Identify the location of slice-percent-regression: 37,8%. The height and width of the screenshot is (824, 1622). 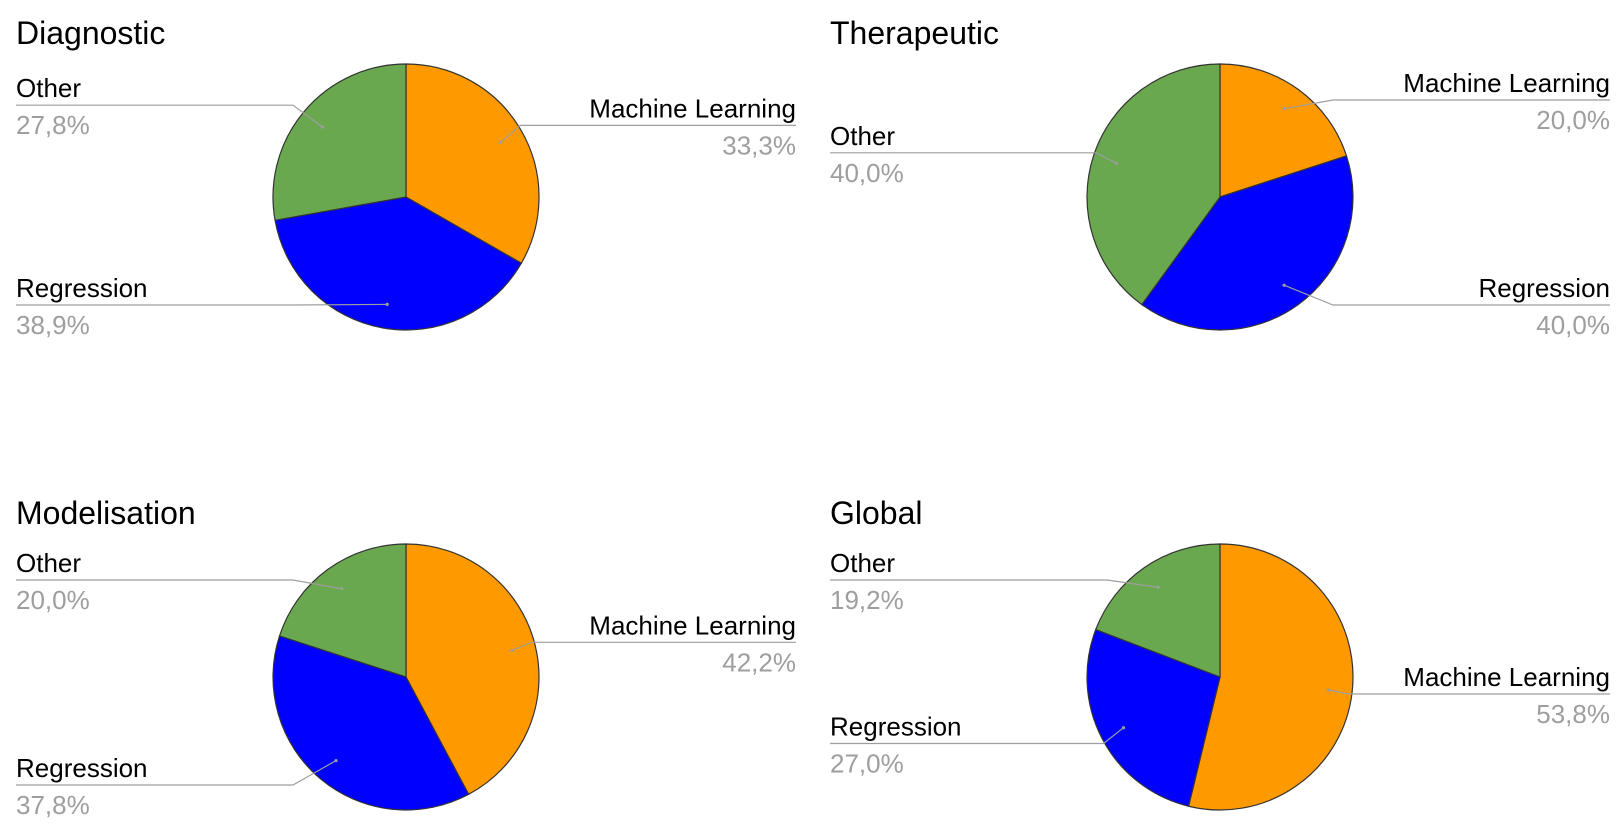
(53, 805).